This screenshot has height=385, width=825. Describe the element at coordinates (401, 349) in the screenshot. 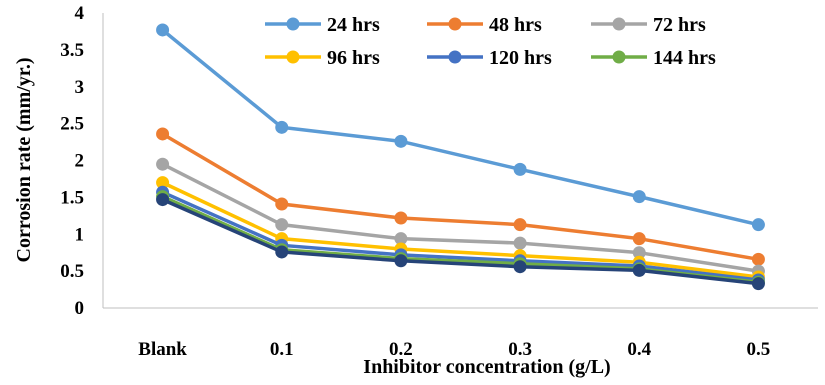

I see `x-tick-label: 0.2` at that location.